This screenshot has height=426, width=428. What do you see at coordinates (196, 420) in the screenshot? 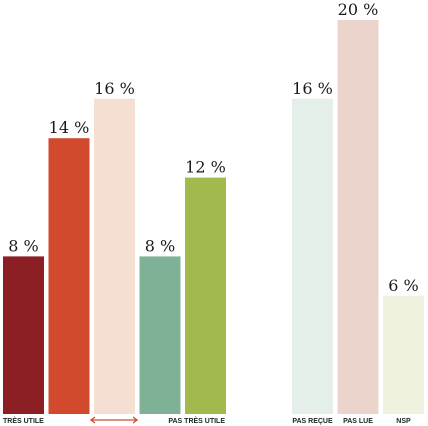
I see `scale-label-right: PAS TRÈS UTILE` at bounding box center [196, 420].